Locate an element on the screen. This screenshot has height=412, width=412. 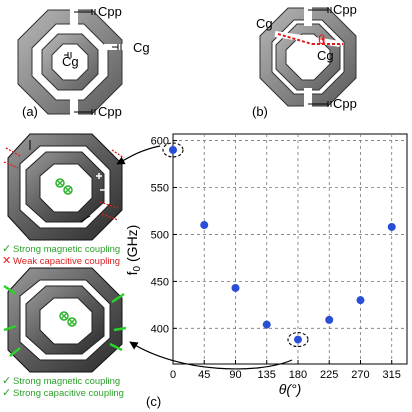
x-tick-label: 90 is located at coordinates (235, 375).